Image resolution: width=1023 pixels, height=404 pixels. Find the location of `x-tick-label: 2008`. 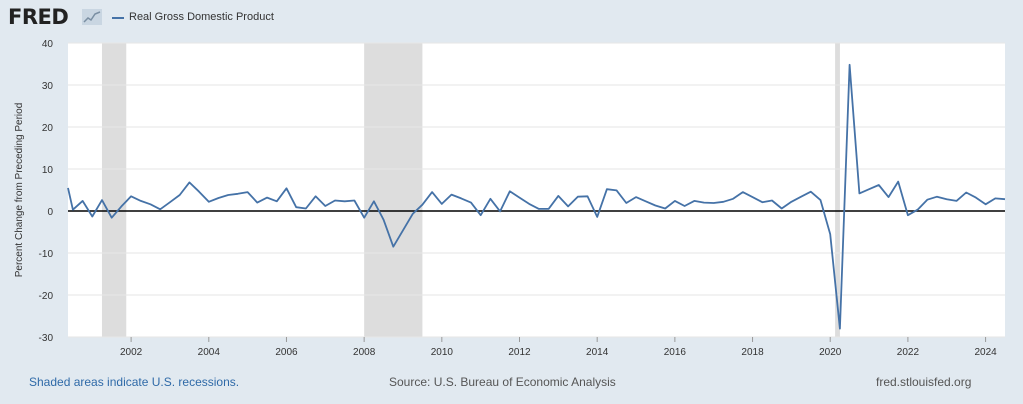

x-tick-label: 2008 is located at coordinates (364, 352).